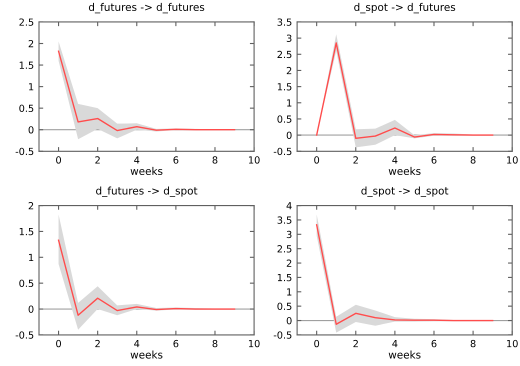 The image size is (520, 366). I want to click on y-tick-label: 4, so click(289, 206).